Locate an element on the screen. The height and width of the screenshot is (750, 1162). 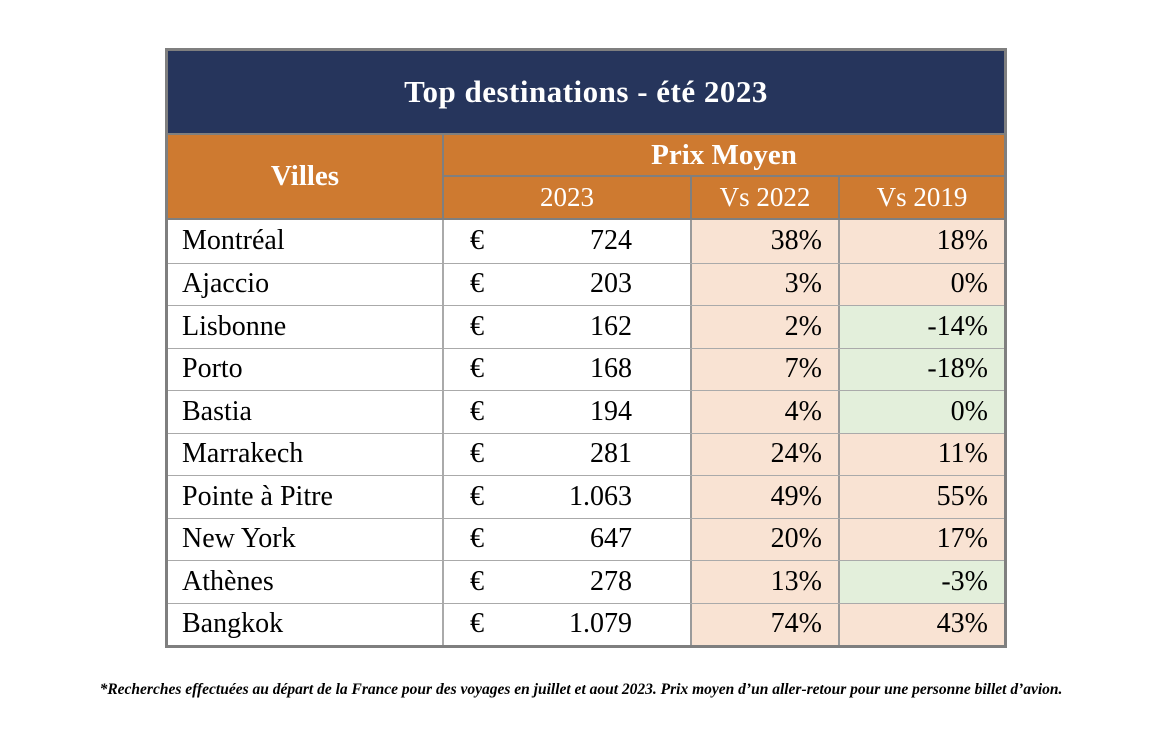
vs2019-cell: 11% is located at coordinates (921, 454).